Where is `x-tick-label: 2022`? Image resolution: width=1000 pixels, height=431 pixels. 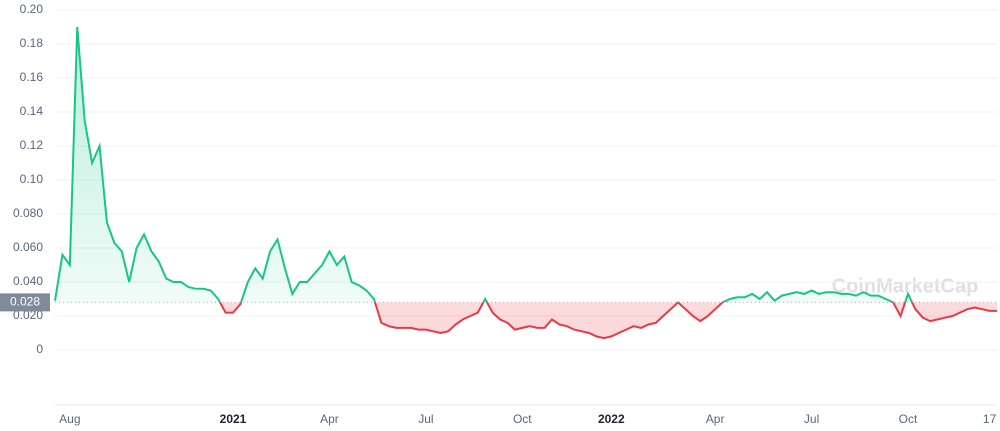 x-tick-label: 2022 is located at coordinates (611, 419).